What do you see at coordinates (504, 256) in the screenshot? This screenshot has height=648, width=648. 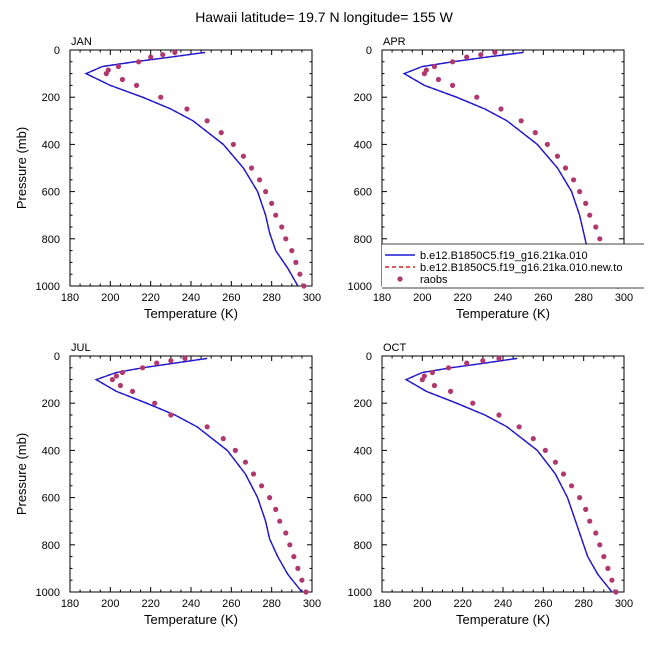 I see `legend-label: b.e12.B1850C5.f19_g16.21ka.010` at bounding box center [504, 256].